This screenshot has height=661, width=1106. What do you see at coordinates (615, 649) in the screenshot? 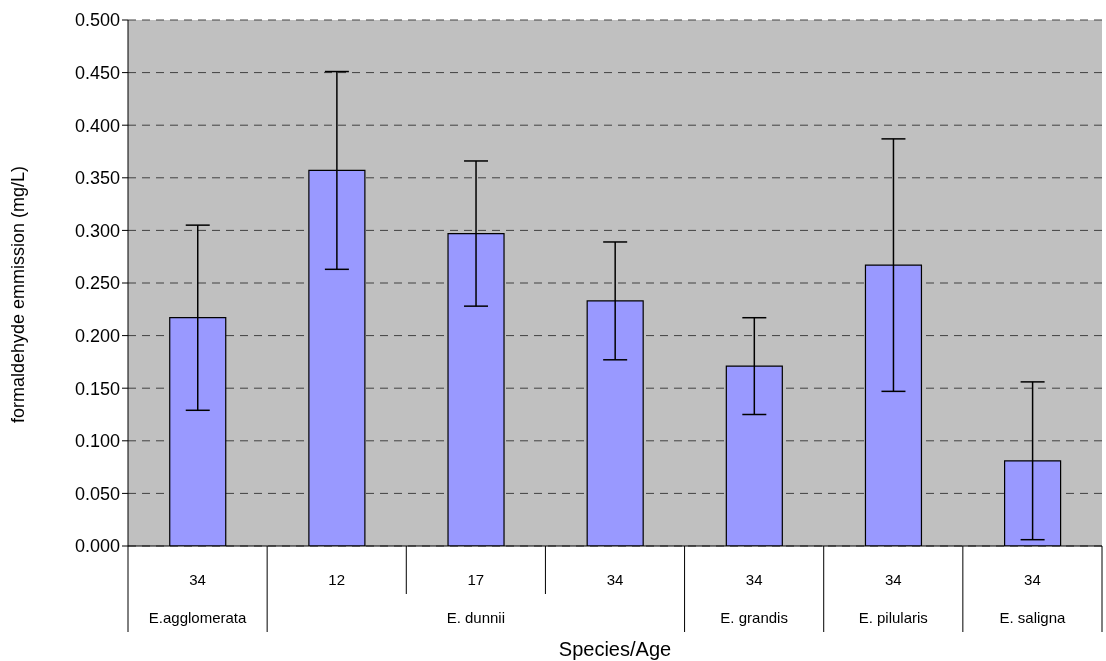
I see `x-axis-title: Species/Age` at bounding box center [615, 649].